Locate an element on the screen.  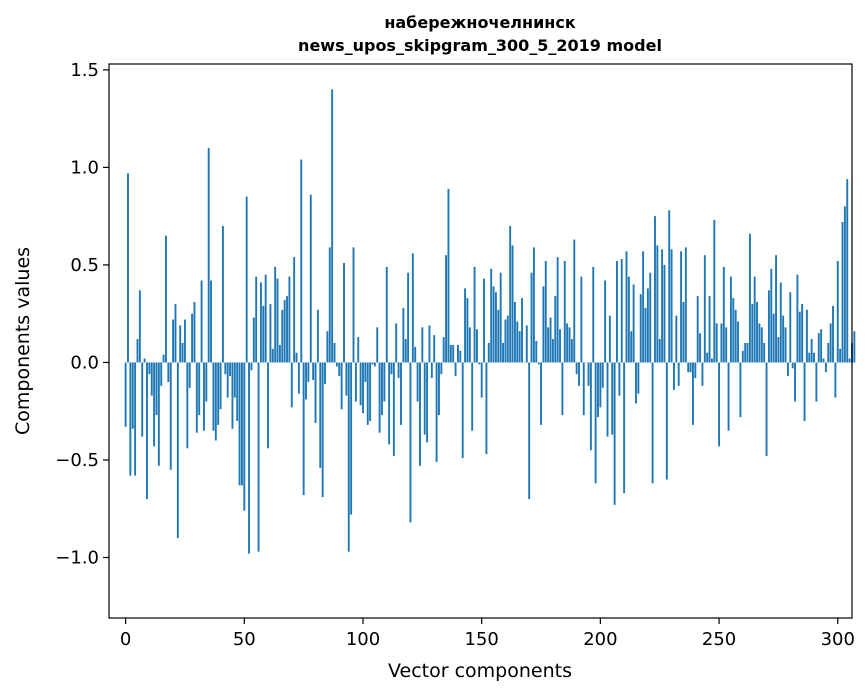
y-tick-label-1: 1.0 is located at coordinates (84, 167).